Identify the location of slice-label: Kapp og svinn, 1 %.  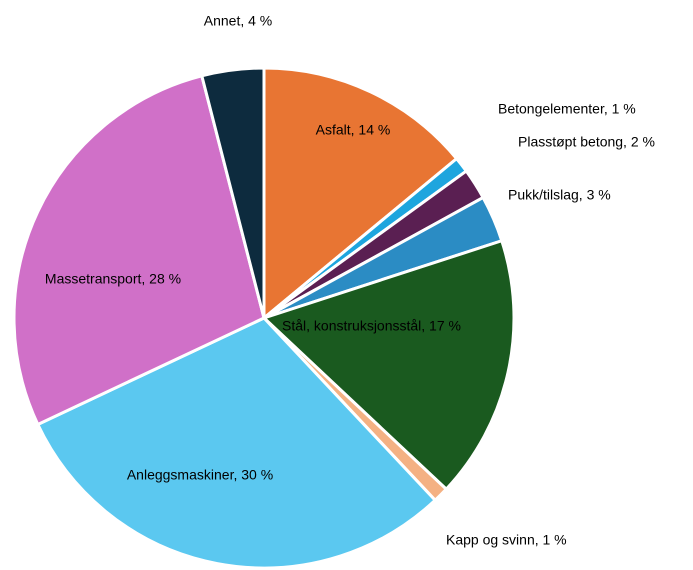
(506, 540).